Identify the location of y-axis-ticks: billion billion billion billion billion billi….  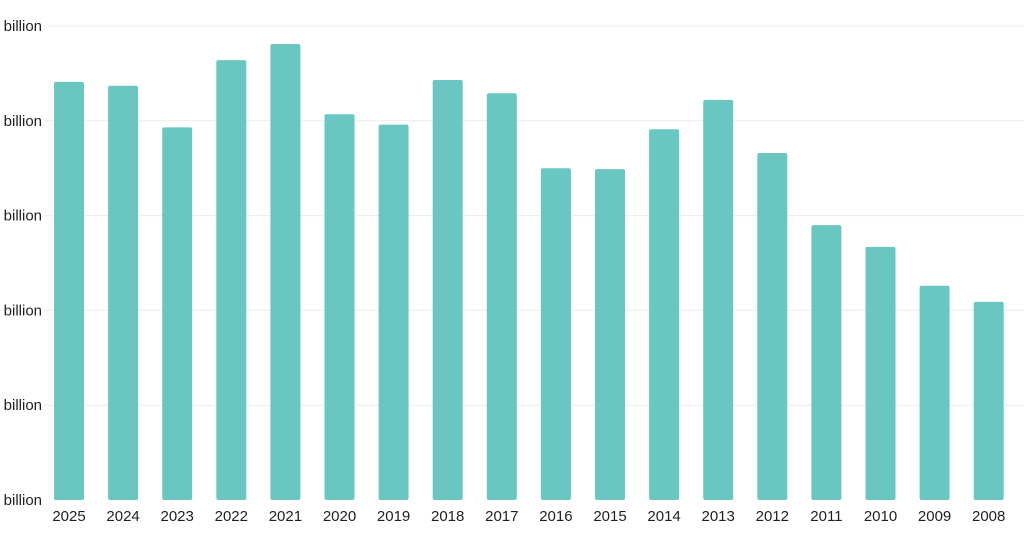
(23, 263).